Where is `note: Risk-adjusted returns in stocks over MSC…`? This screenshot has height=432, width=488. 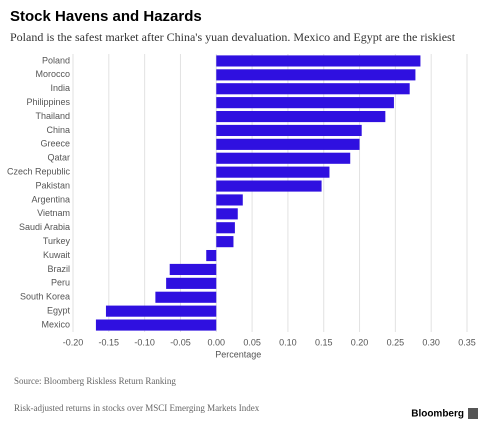 note: Risk-adjusted returns in stocks over MSC… is located at coordinates (137, 408).